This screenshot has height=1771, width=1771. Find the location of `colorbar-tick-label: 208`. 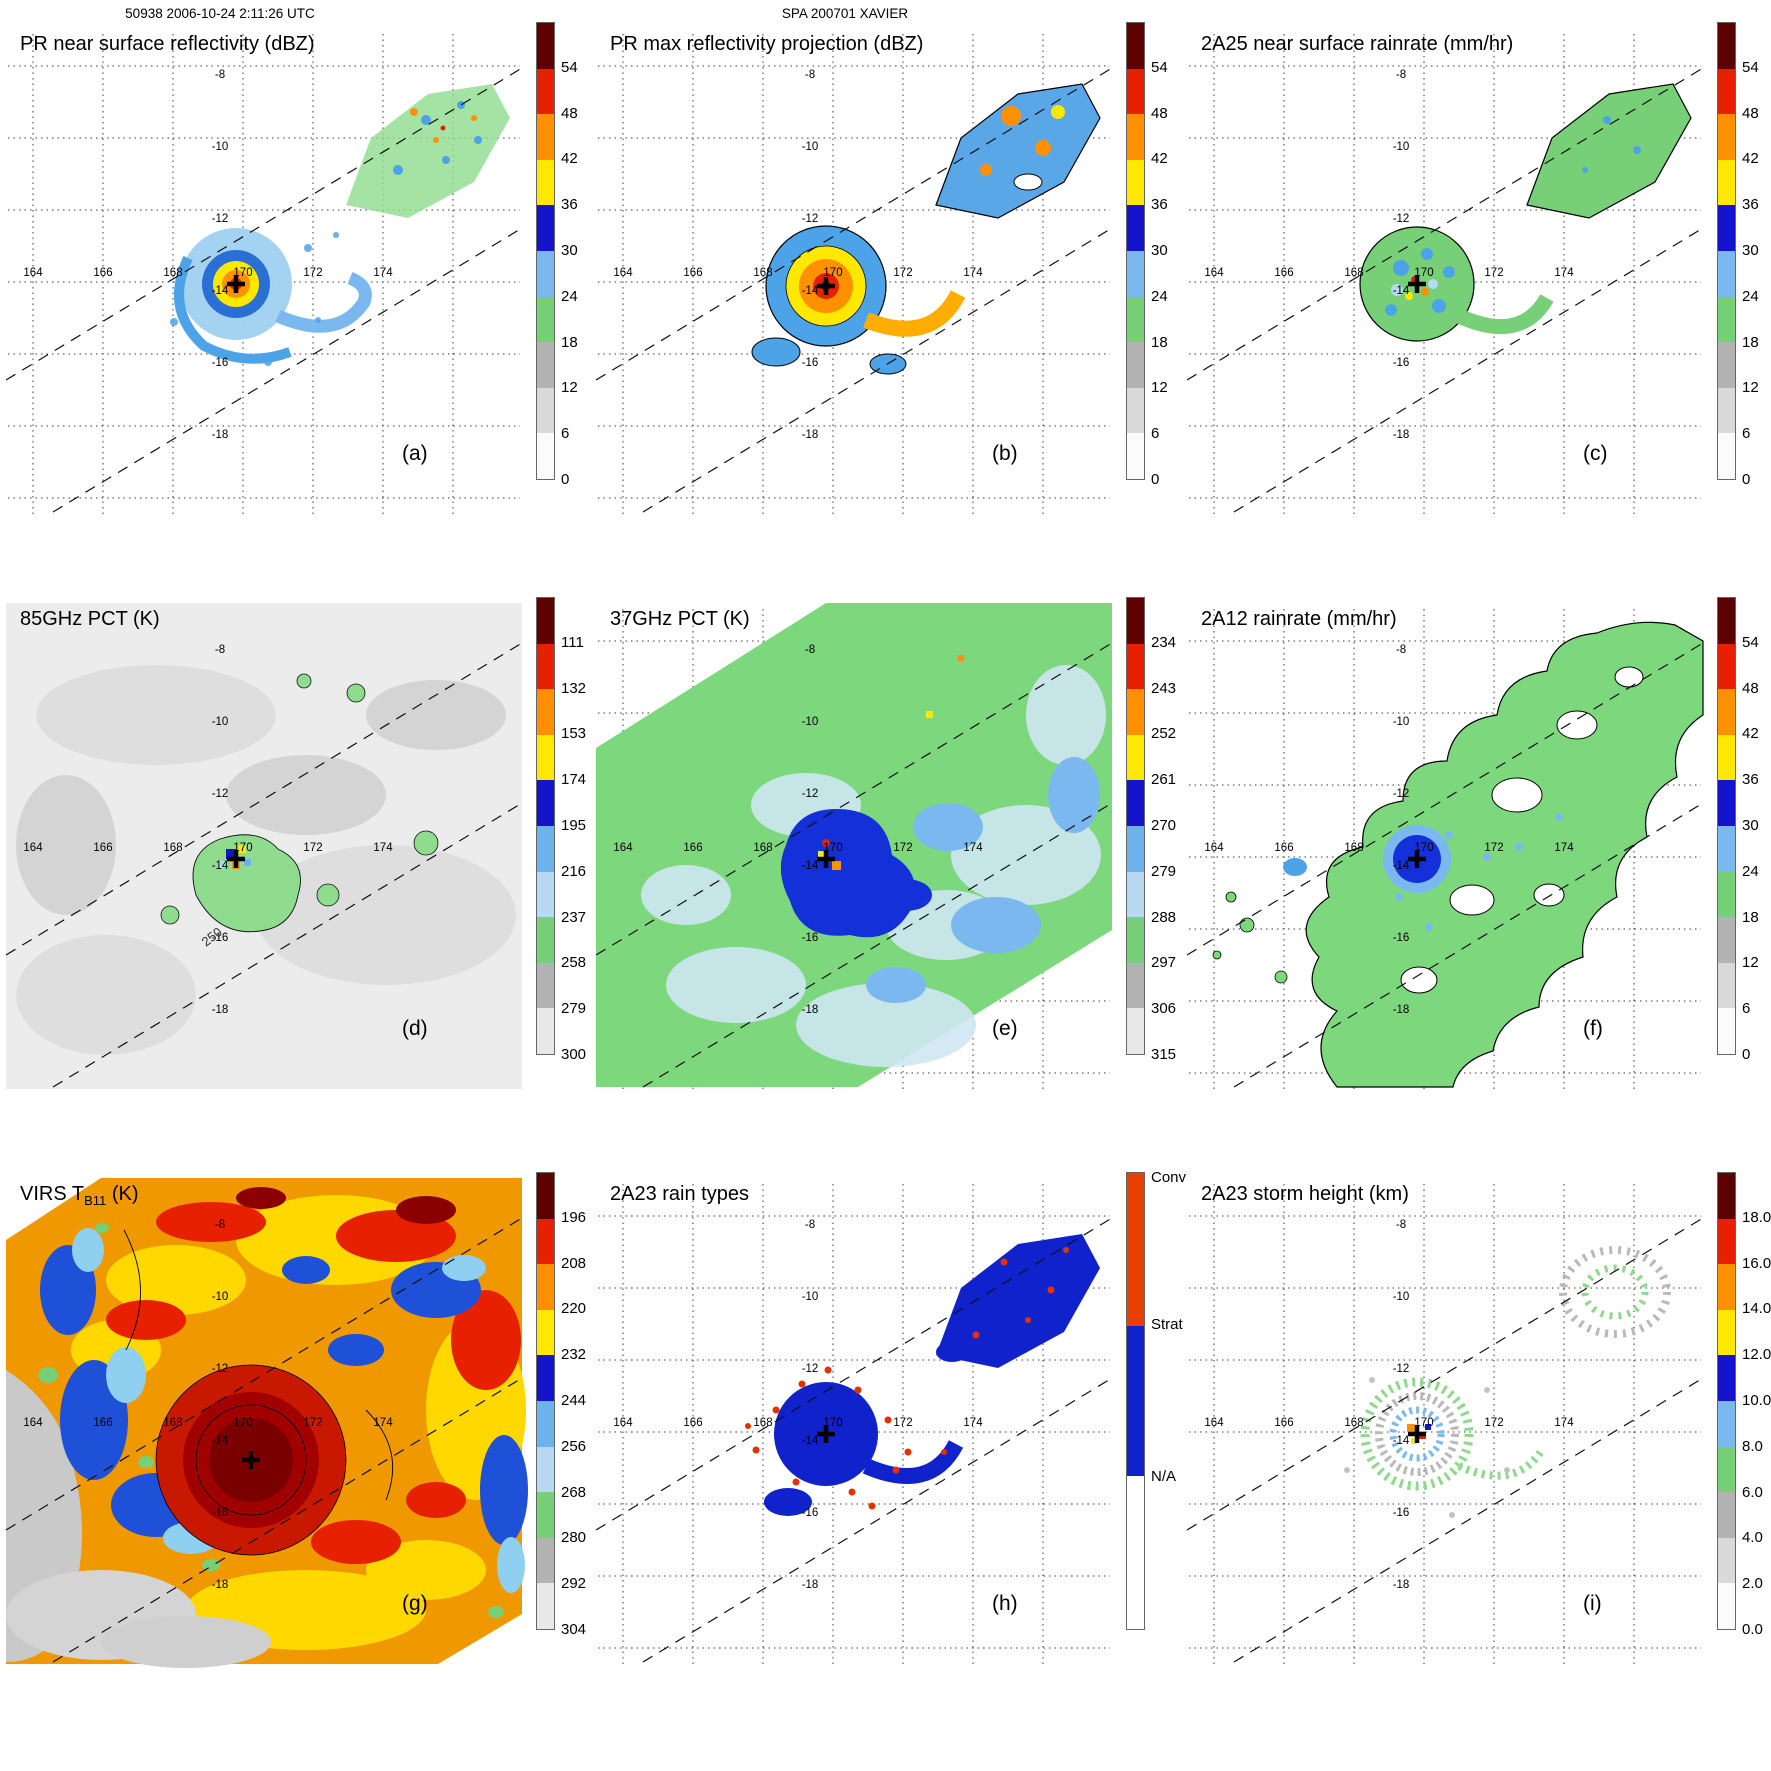

colorbar-tick-label: 208 is located at coordinates (574, 1263).